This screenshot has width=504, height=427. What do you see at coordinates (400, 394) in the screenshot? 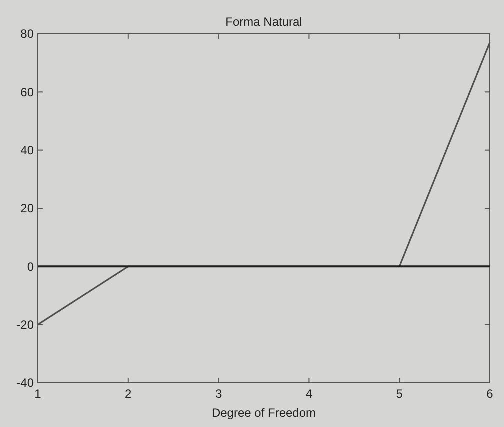
I see `x-tick-label: 5` at bounding box center [400, 394].